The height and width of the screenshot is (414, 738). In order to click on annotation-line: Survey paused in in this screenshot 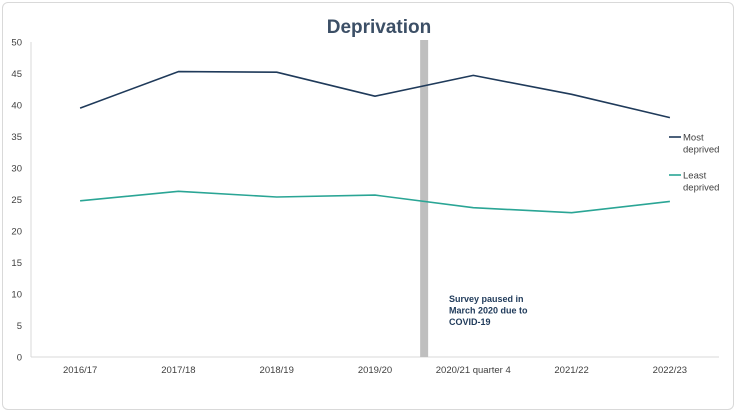, I will do `click(486, 299)`.